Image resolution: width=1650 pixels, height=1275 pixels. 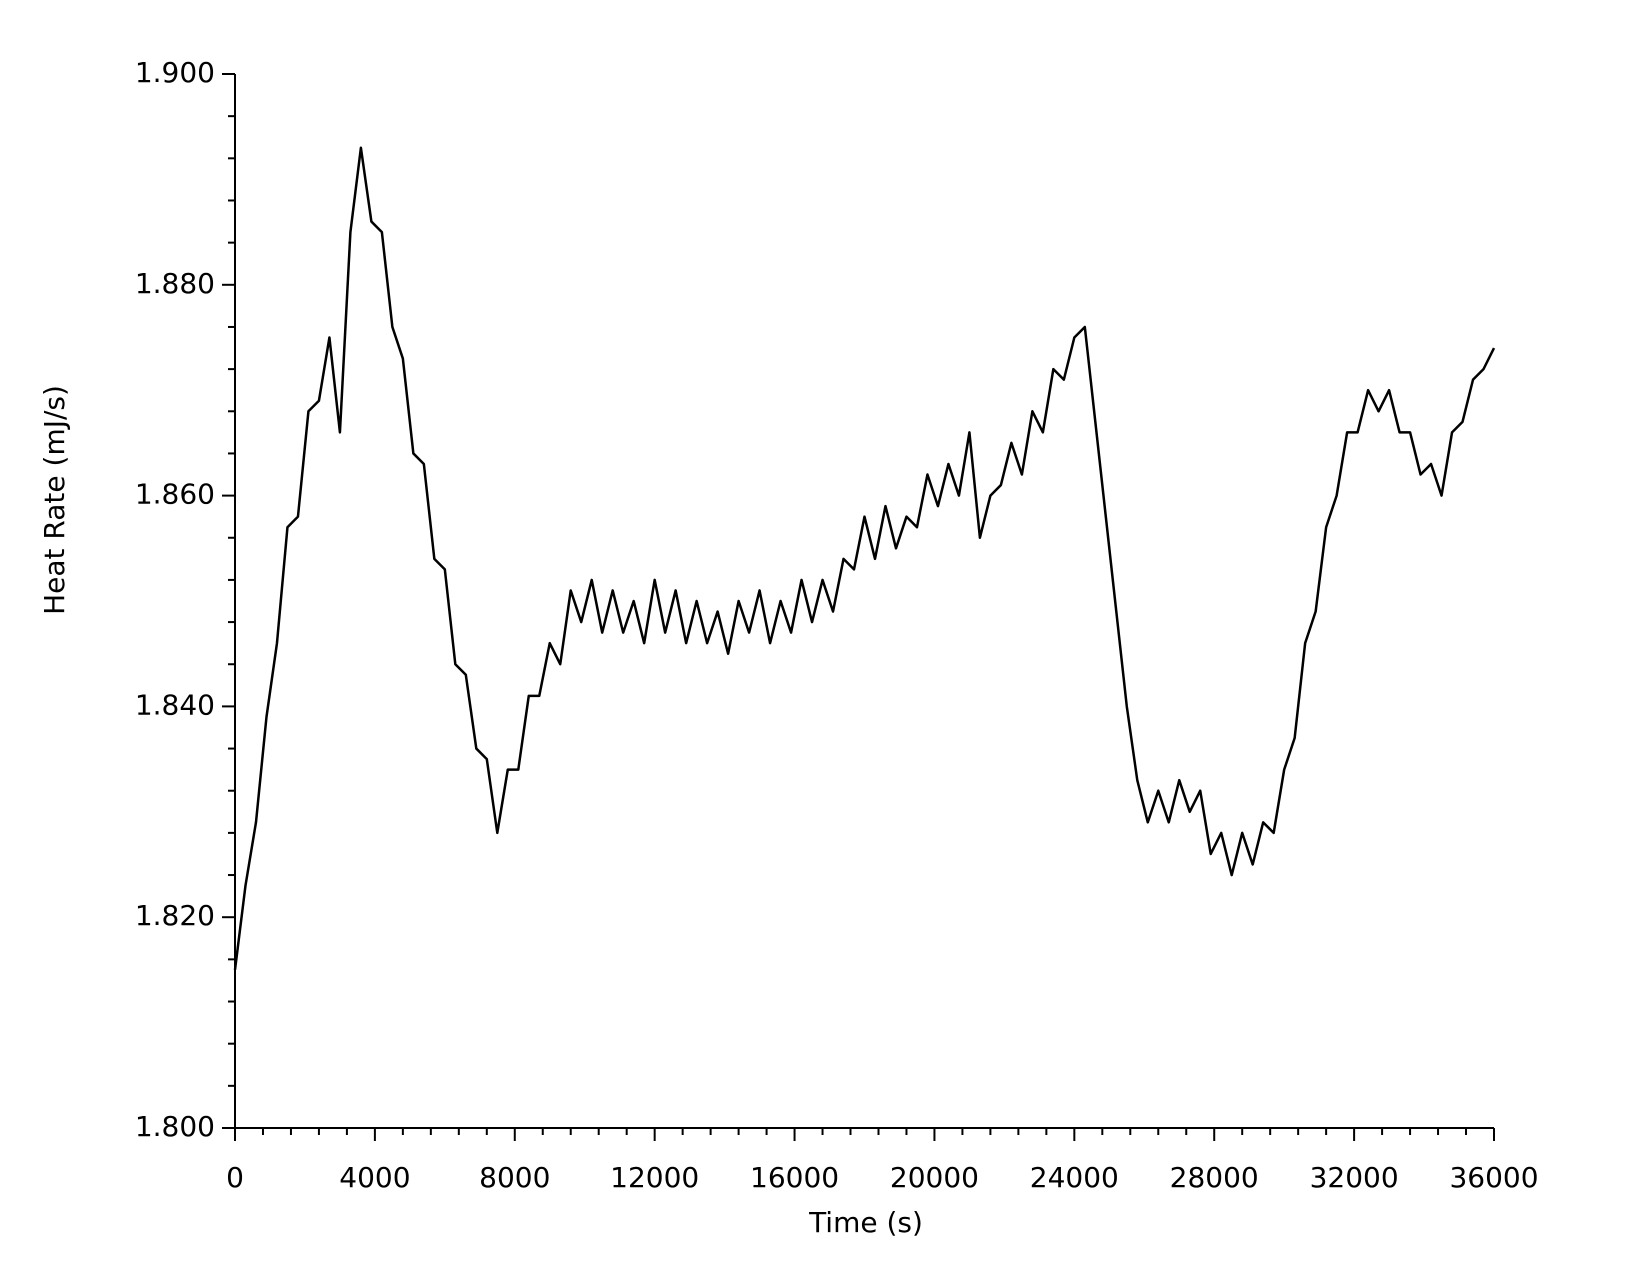 What do you see at coordinates (1493, 1177) in the screenshot?
I see `x-tick-label: 36000` at bounding box center [1493, 1177].